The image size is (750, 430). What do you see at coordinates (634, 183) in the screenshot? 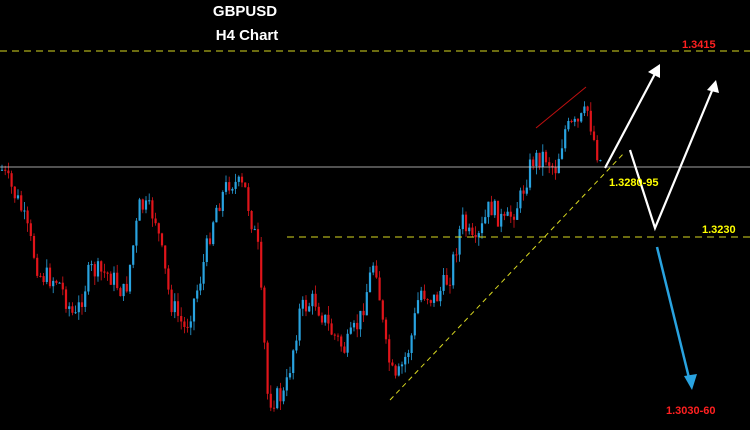
I see `level-label-3: 1.3280-95` at bounding box center [634, 183].